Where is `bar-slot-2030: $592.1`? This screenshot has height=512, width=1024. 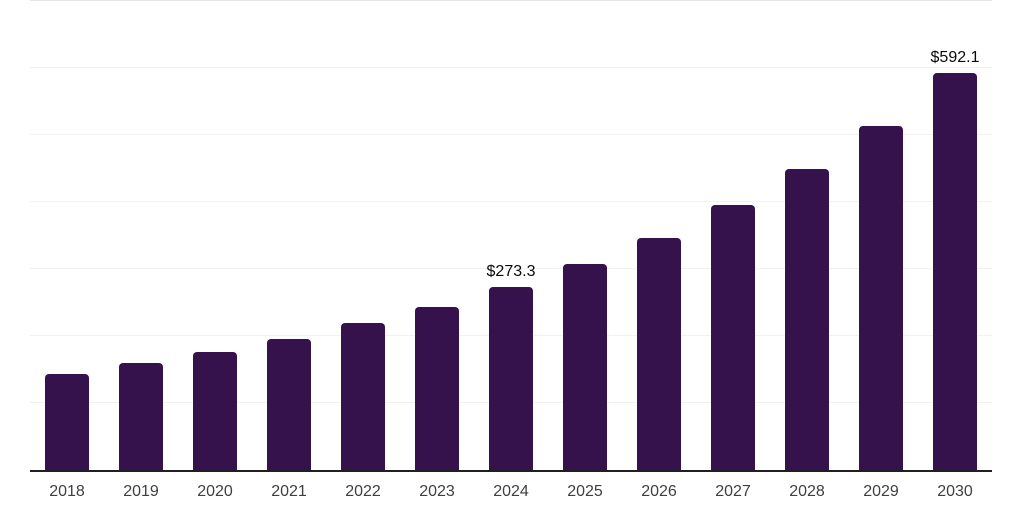 bar-slot-2030: $592.1 is located at coordinates (955, 235).